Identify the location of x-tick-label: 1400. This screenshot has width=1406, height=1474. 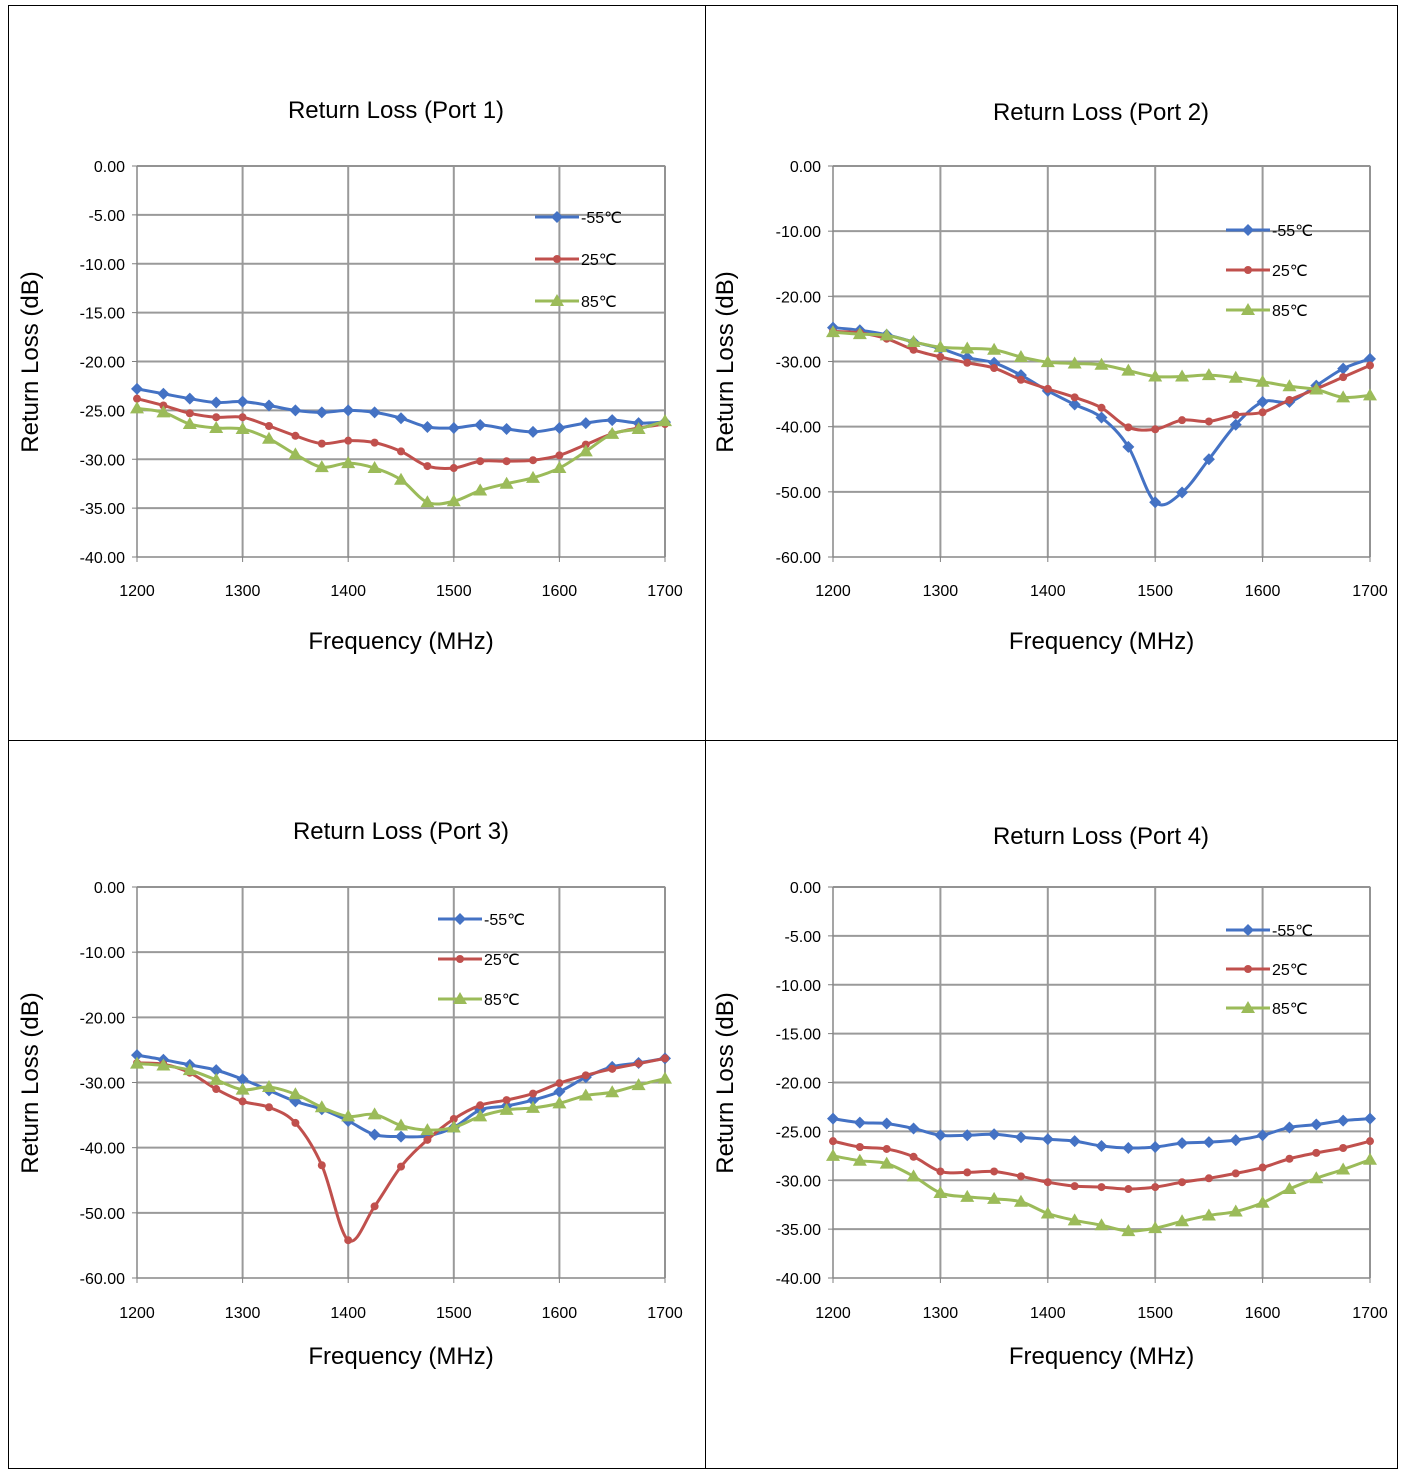
(1048, 591).